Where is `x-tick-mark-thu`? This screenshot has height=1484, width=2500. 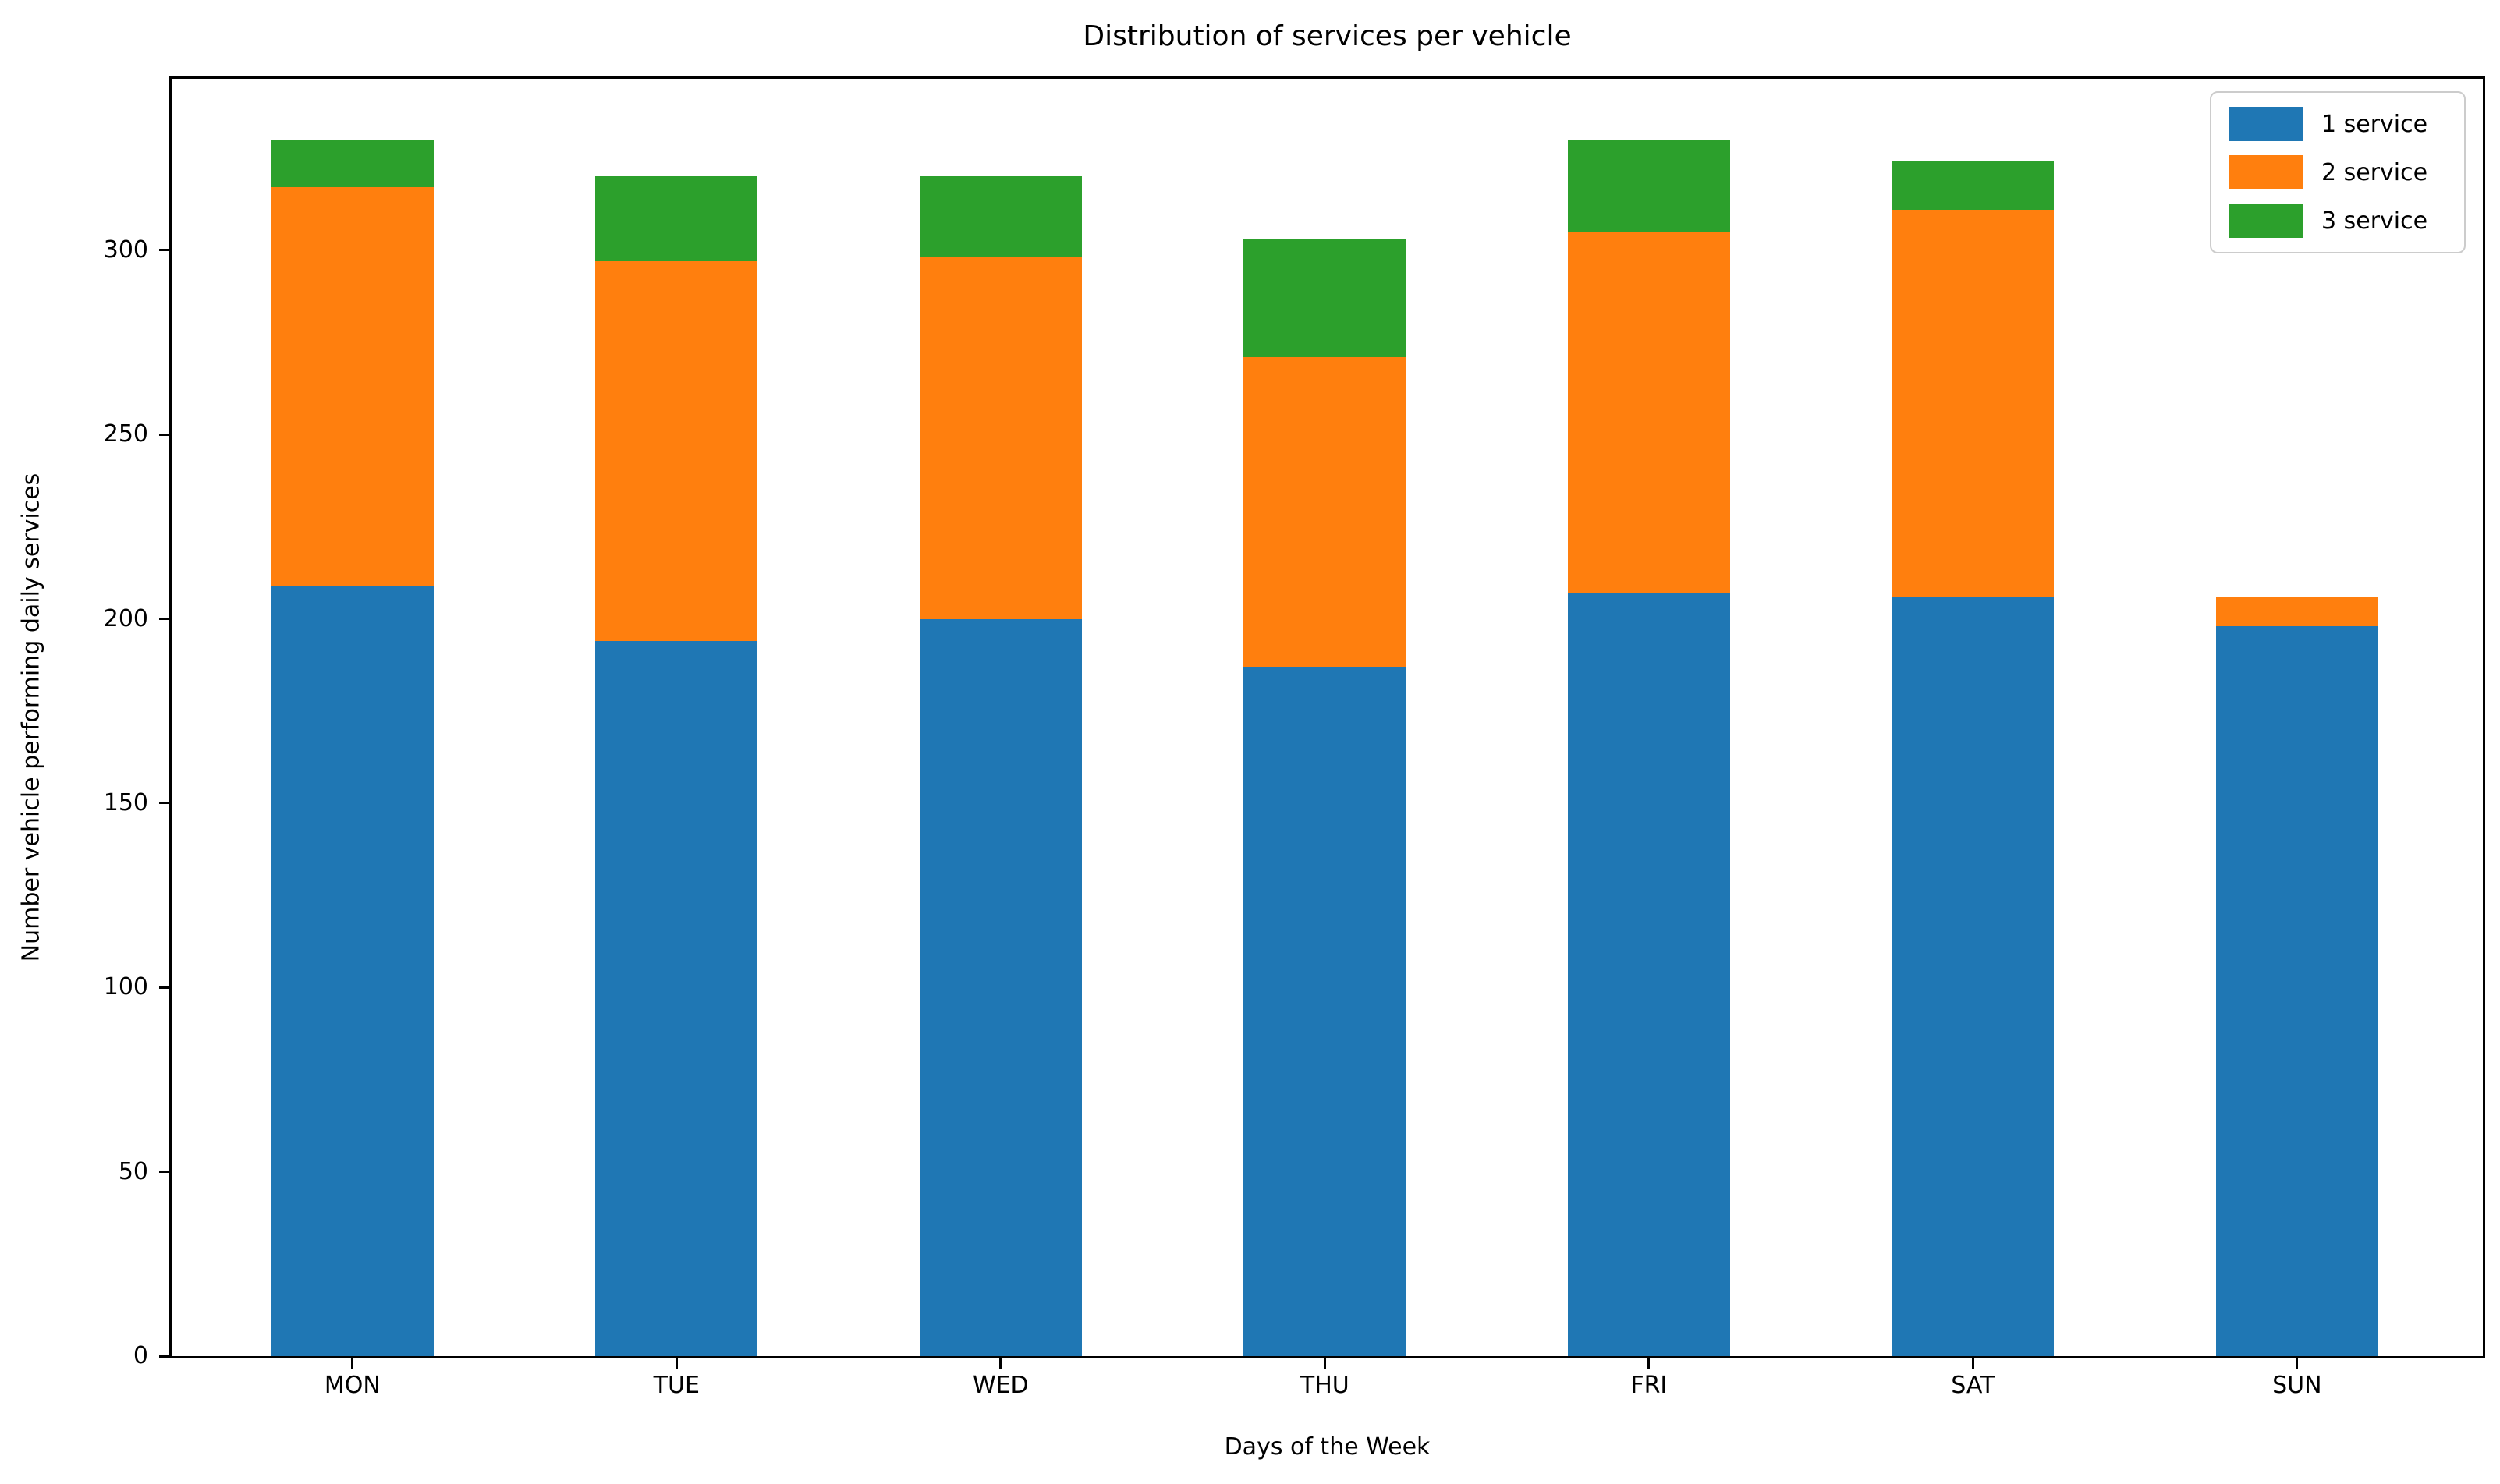
x-tick-mark-thu is located at coordinates (1324, 1363).